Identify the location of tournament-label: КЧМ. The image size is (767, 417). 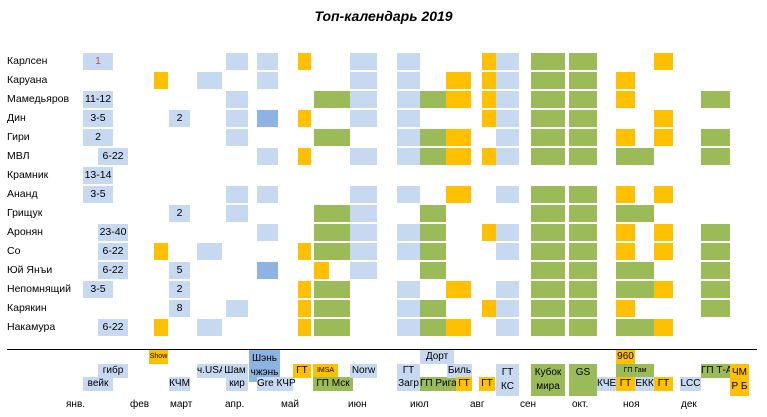
(179, 384).